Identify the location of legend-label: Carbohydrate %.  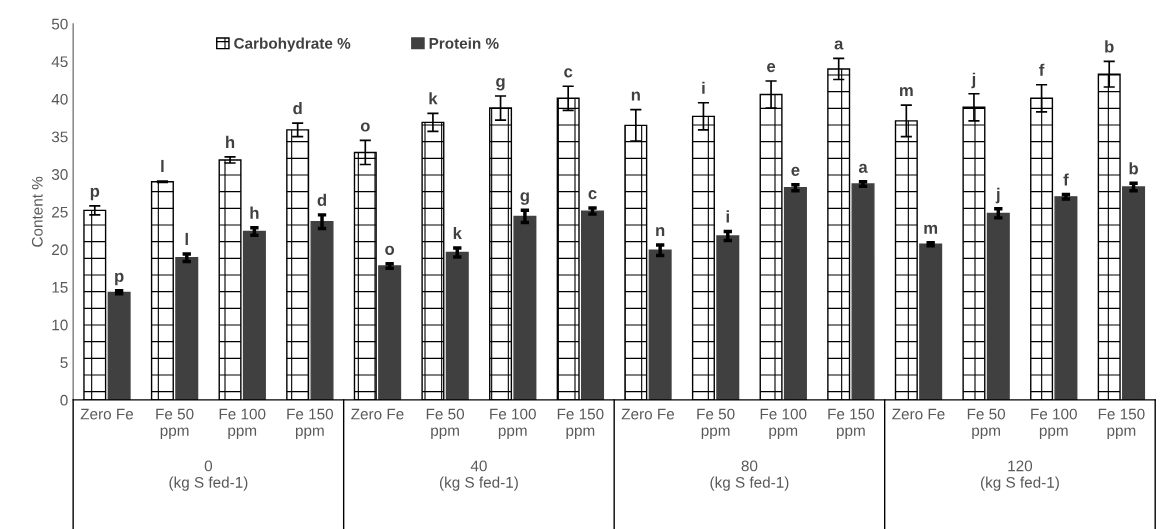
(292, 44).